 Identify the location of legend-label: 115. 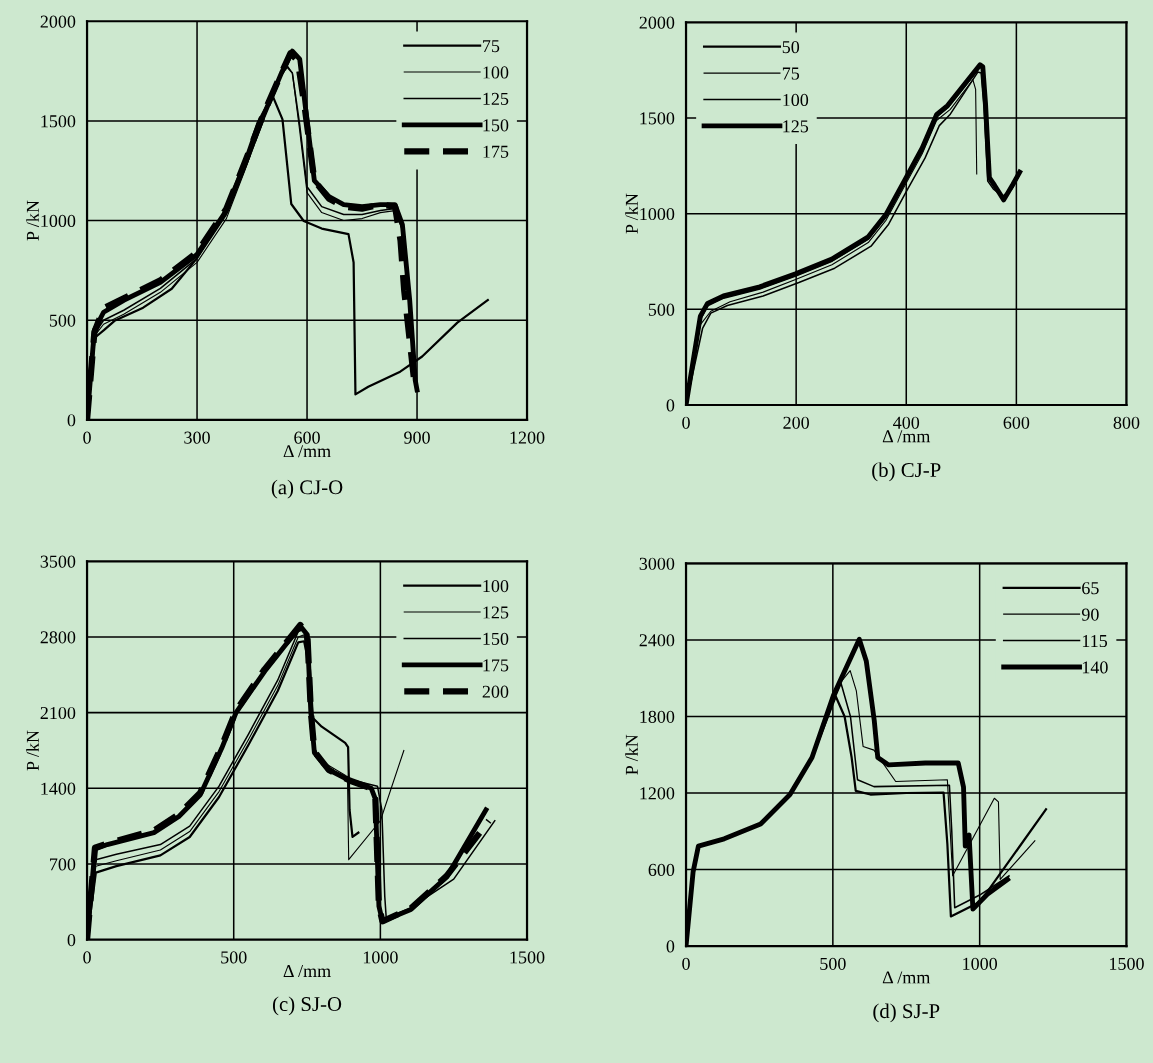
(1095, 641).